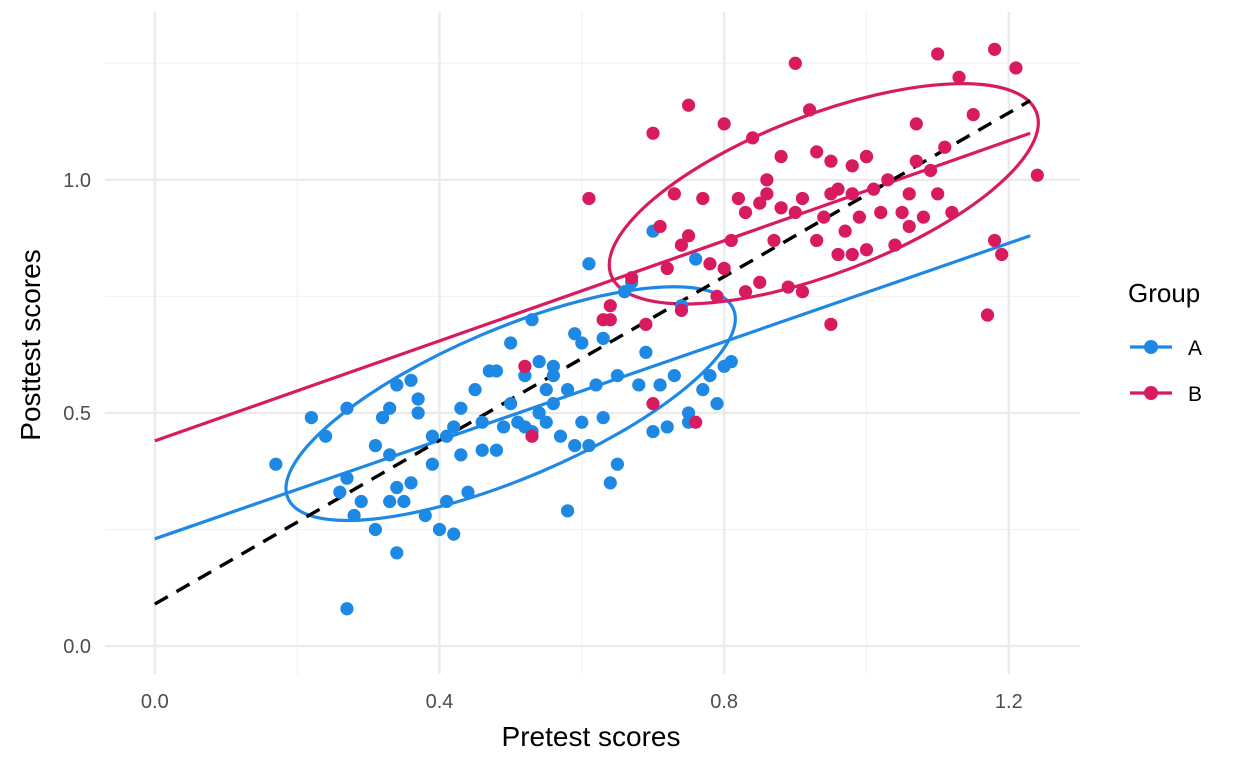  What do you see at coordinates (1165, 342) in the screenshot?
I see `legend: Group AB` at bounding box center [1165, 342].